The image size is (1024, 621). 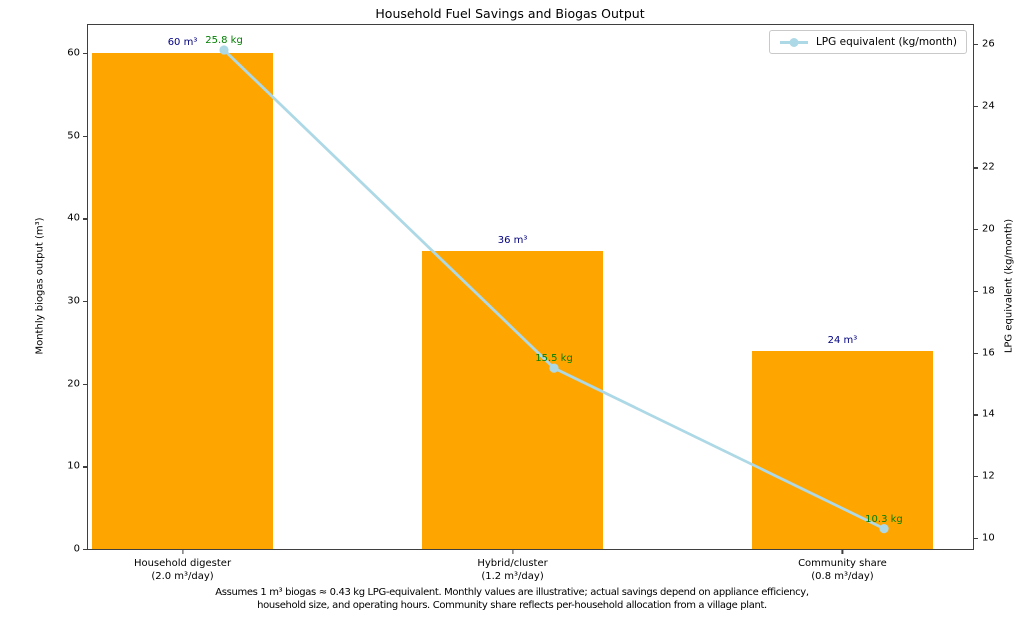 What do you see at coordinates (842, 570) in the screenshot?
I see `x-category-label: Community share (0.8 m³/day)` at bounding box center [842, 570].